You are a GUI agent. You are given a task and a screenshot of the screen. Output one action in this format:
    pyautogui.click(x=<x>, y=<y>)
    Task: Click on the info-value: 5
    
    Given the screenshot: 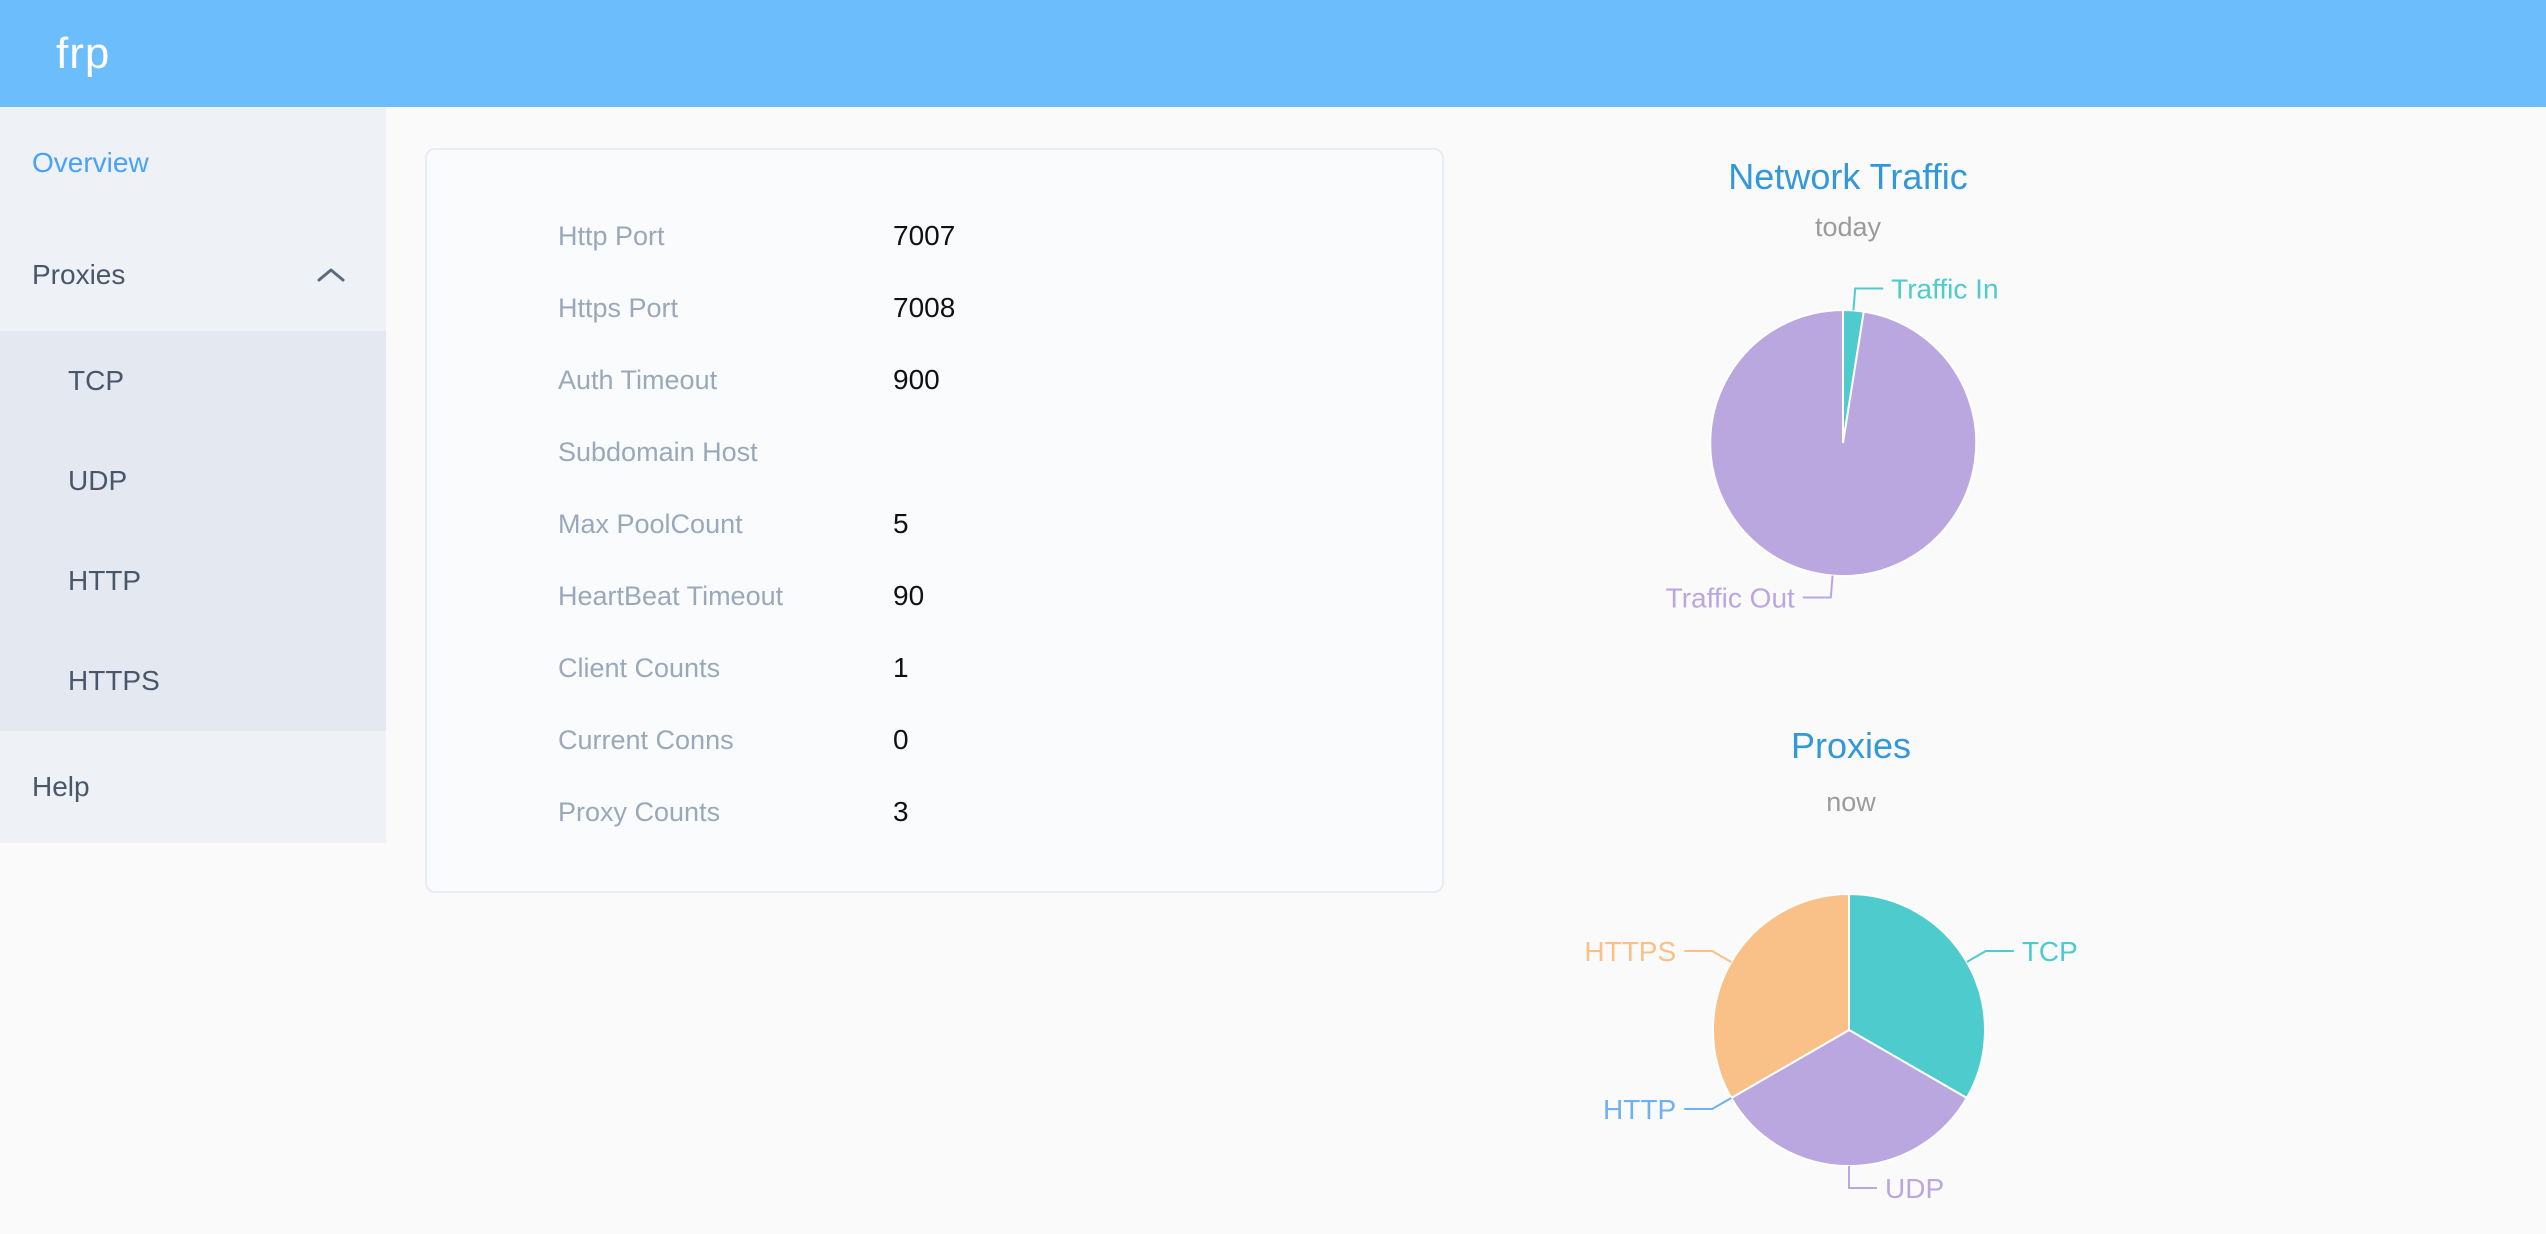 What is the action you would take?
    pyautogui.click(x=901, y=523)
    